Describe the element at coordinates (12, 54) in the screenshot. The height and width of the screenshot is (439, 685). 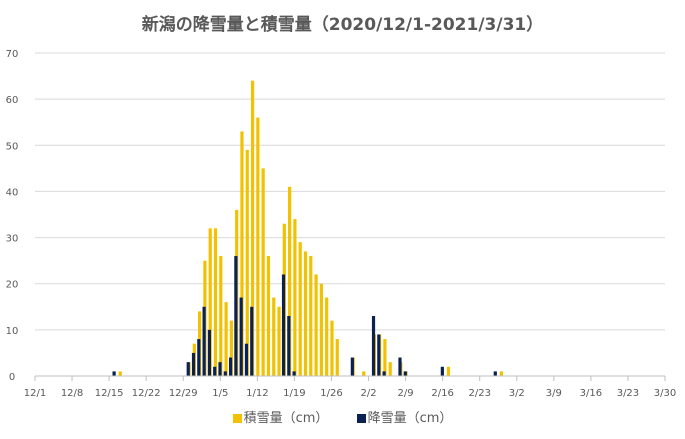
I see `y-tick-label: 70` at that location.